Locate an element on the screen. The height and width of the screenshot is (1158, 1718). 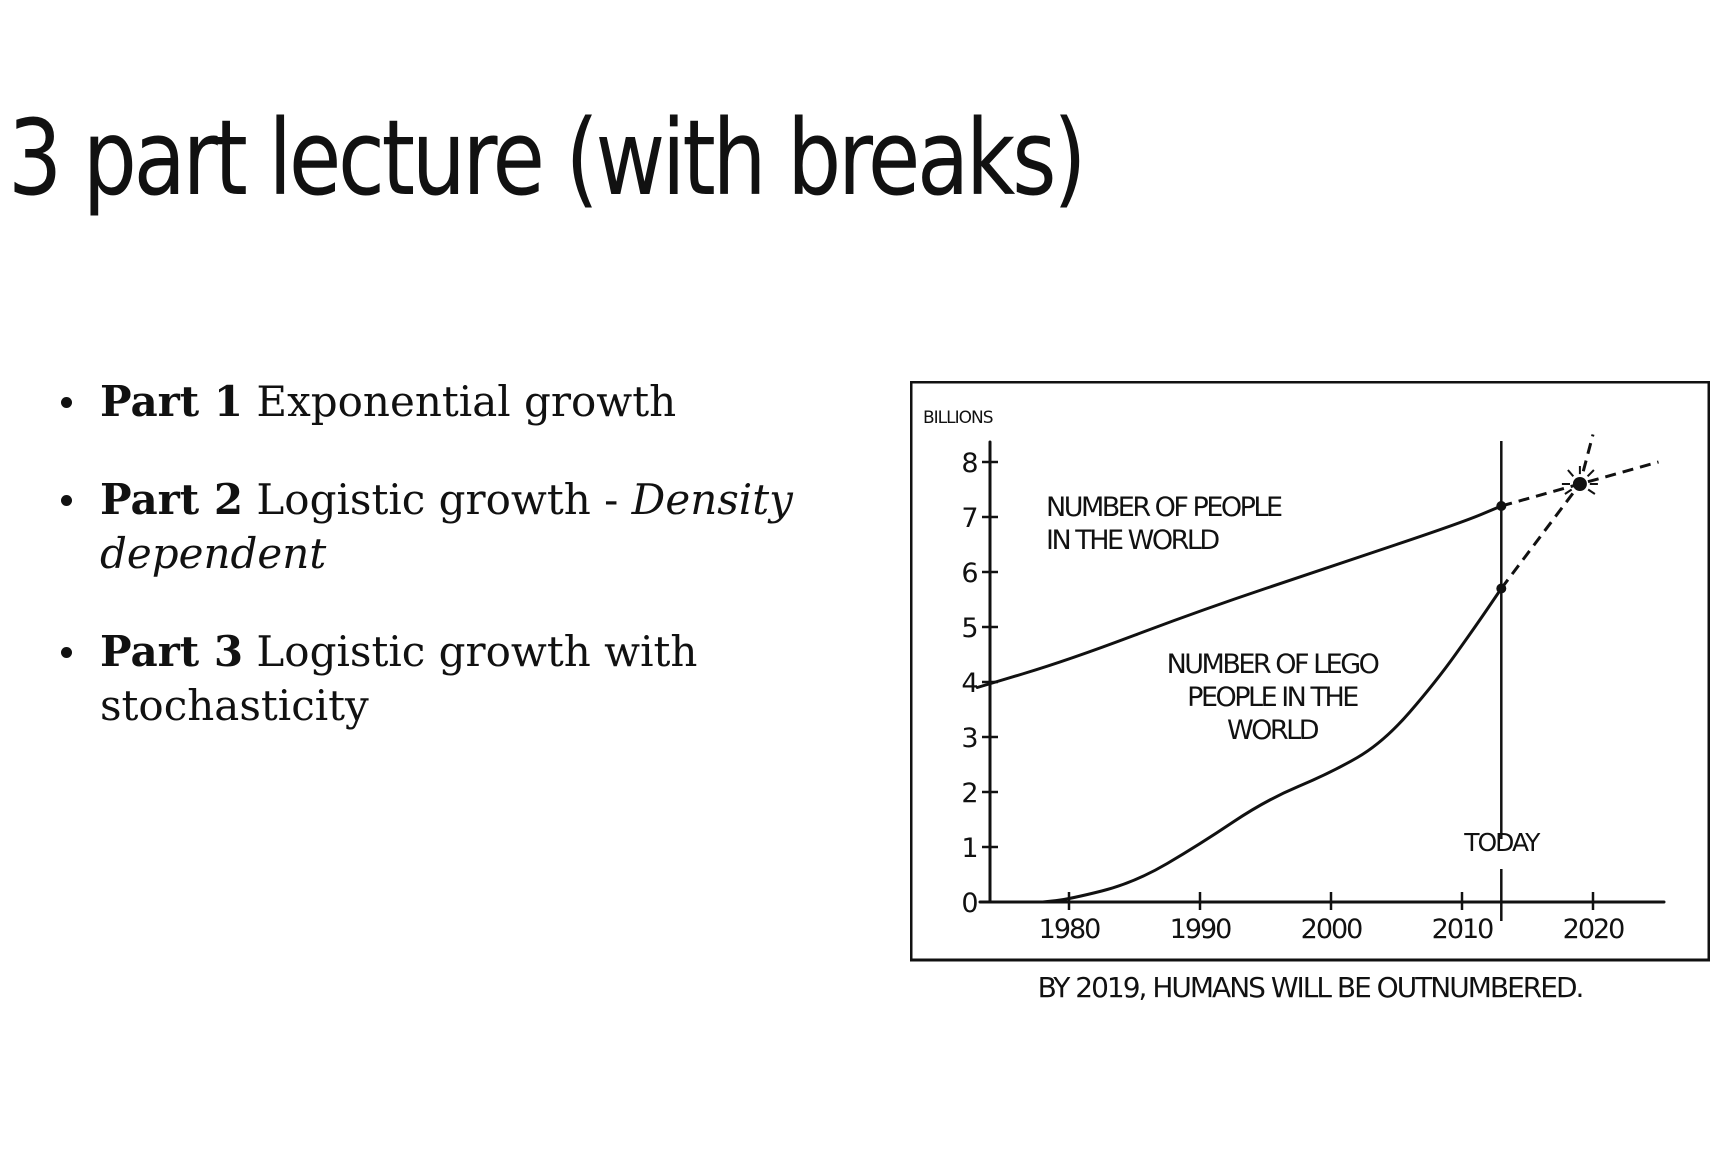
x-tick-label: 2010 is located at coordinates (1463, 929).